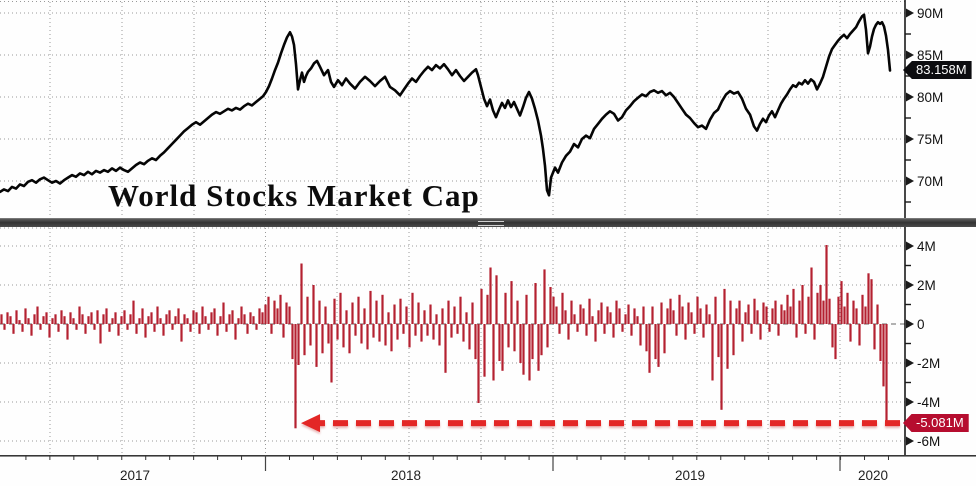 The image size is (976, 486). What do you see at coordinates (930, 97) in the screenshot?
I see `svg-text: 80M` at bounding box center [930, 97].